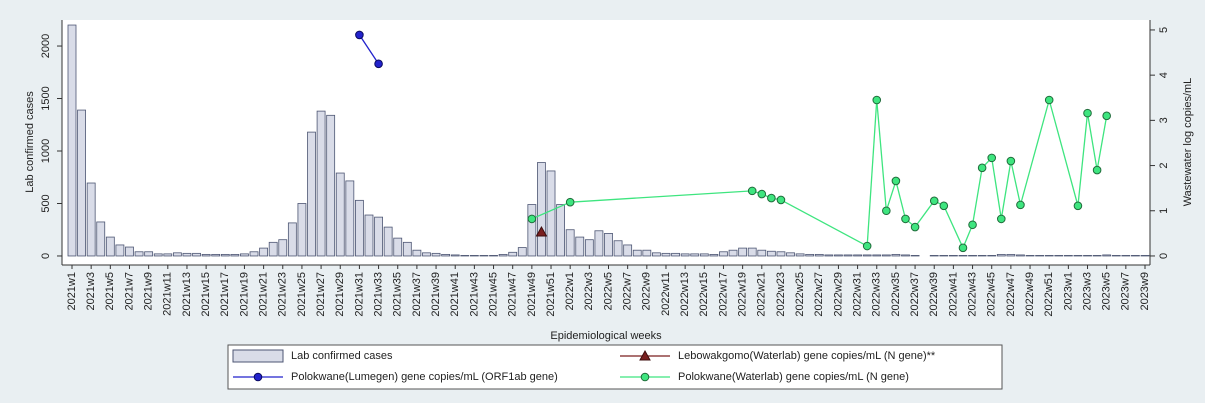 The image size is (1205, 403). What do you see at coordinates (168, 294) in the screenshot?
I see `x-tick-label: 2021w11` at bounding box center [168, 294].